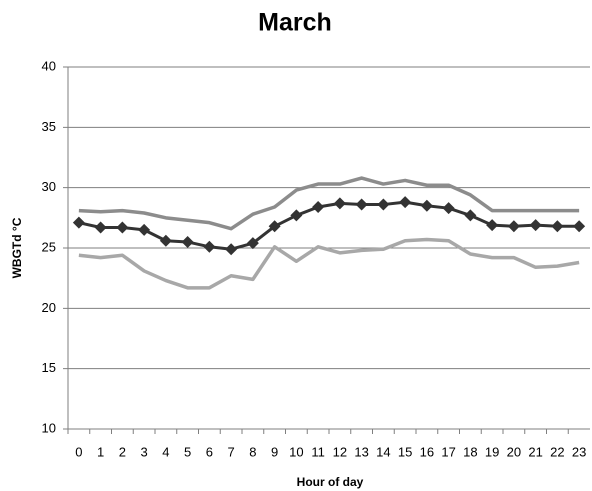 The height and width of the screenshot is (491, 592). I want to click on x-tick-label: 18, so click(470, 451).